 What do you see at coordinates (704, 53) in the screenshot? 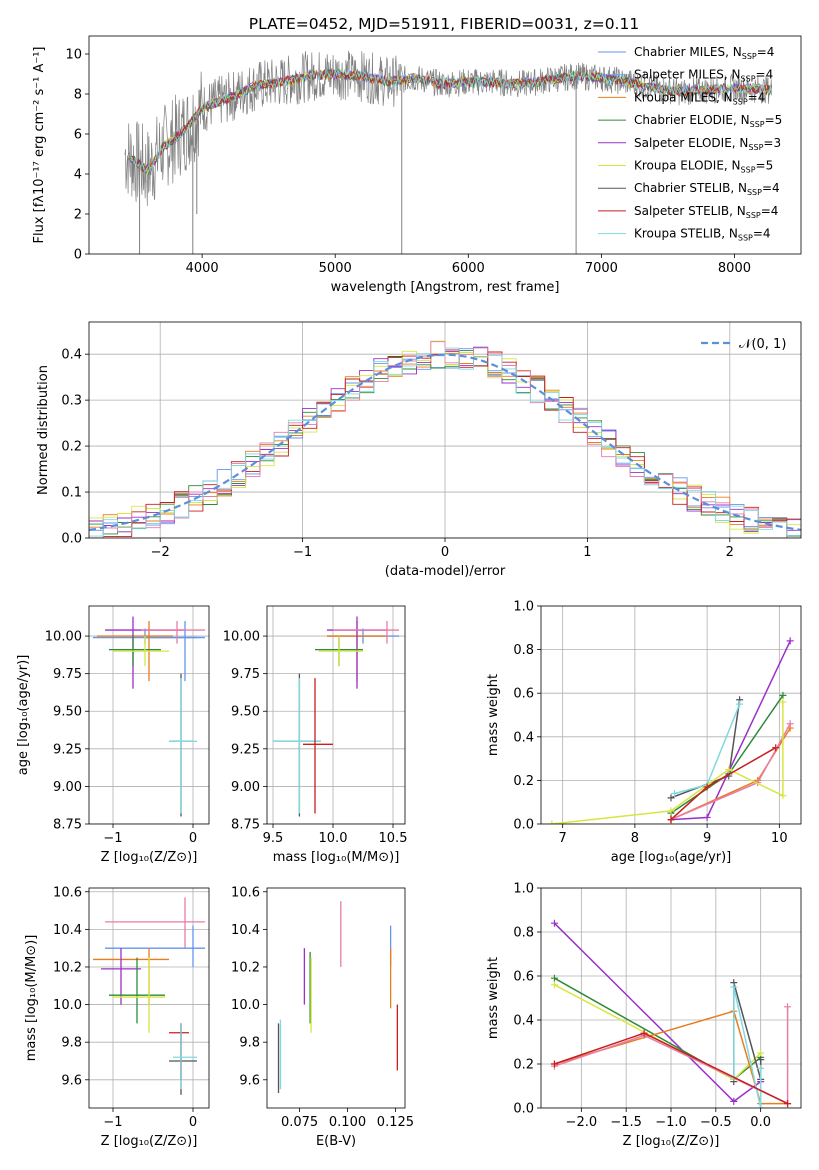
I see `legend-entry: Chabrier MILES, NSSP=4` at bounding box center [704, 53].